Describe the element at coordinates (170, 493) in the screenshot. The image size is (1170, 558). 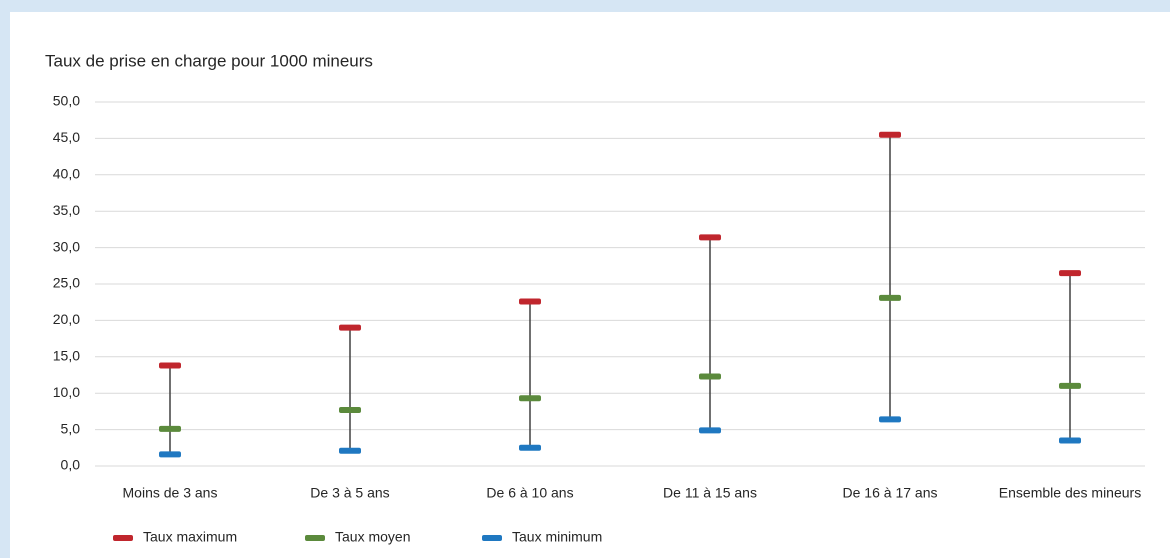
I see `x-tick-label: Moins de 3 ans` at that location.